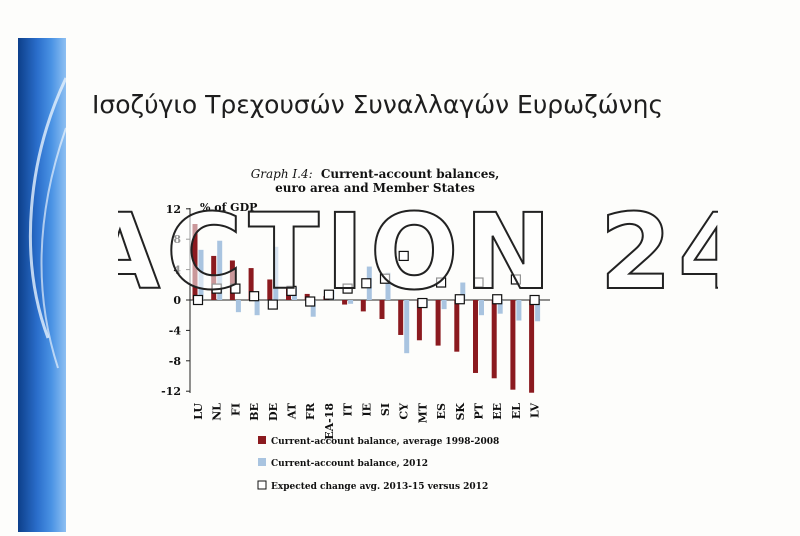 The image size is (800, 536). Describe the element at coordinates (403, 256) in the screenshot. I see `marker-CY` at that location.